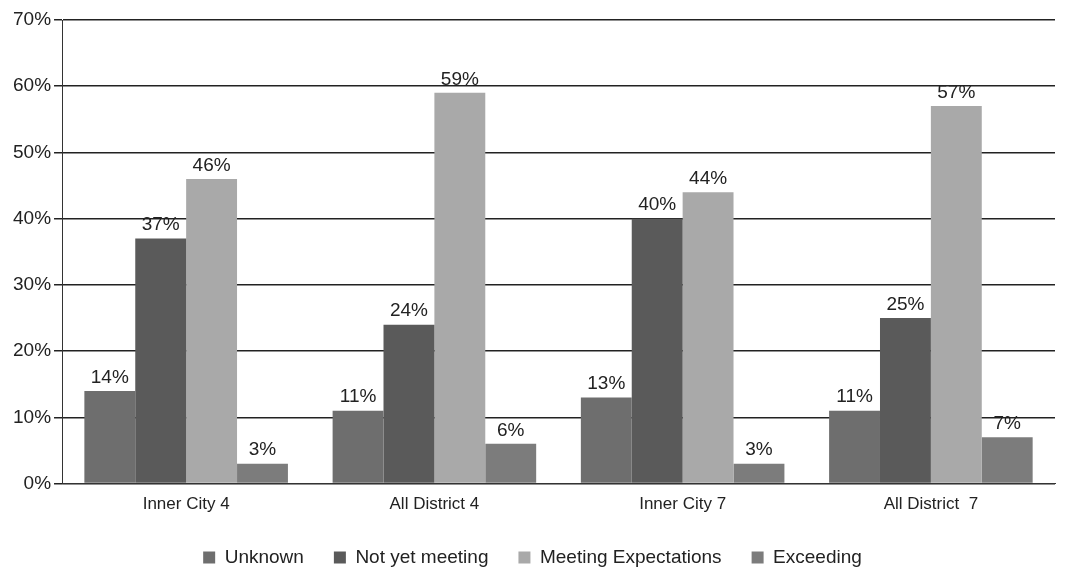  I want to click on legend-label: Exceeding, so click(817, 556).